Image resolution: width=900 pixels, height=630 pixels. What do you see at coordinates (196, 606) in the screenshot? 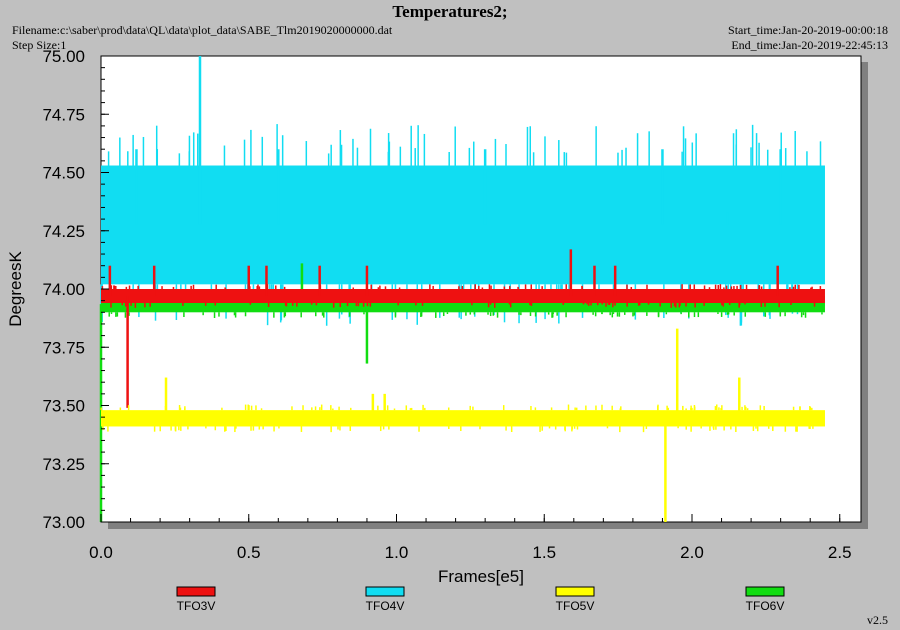
I see `legend-label-tfo3v: TFO3V` at bounding box center [196, 606].